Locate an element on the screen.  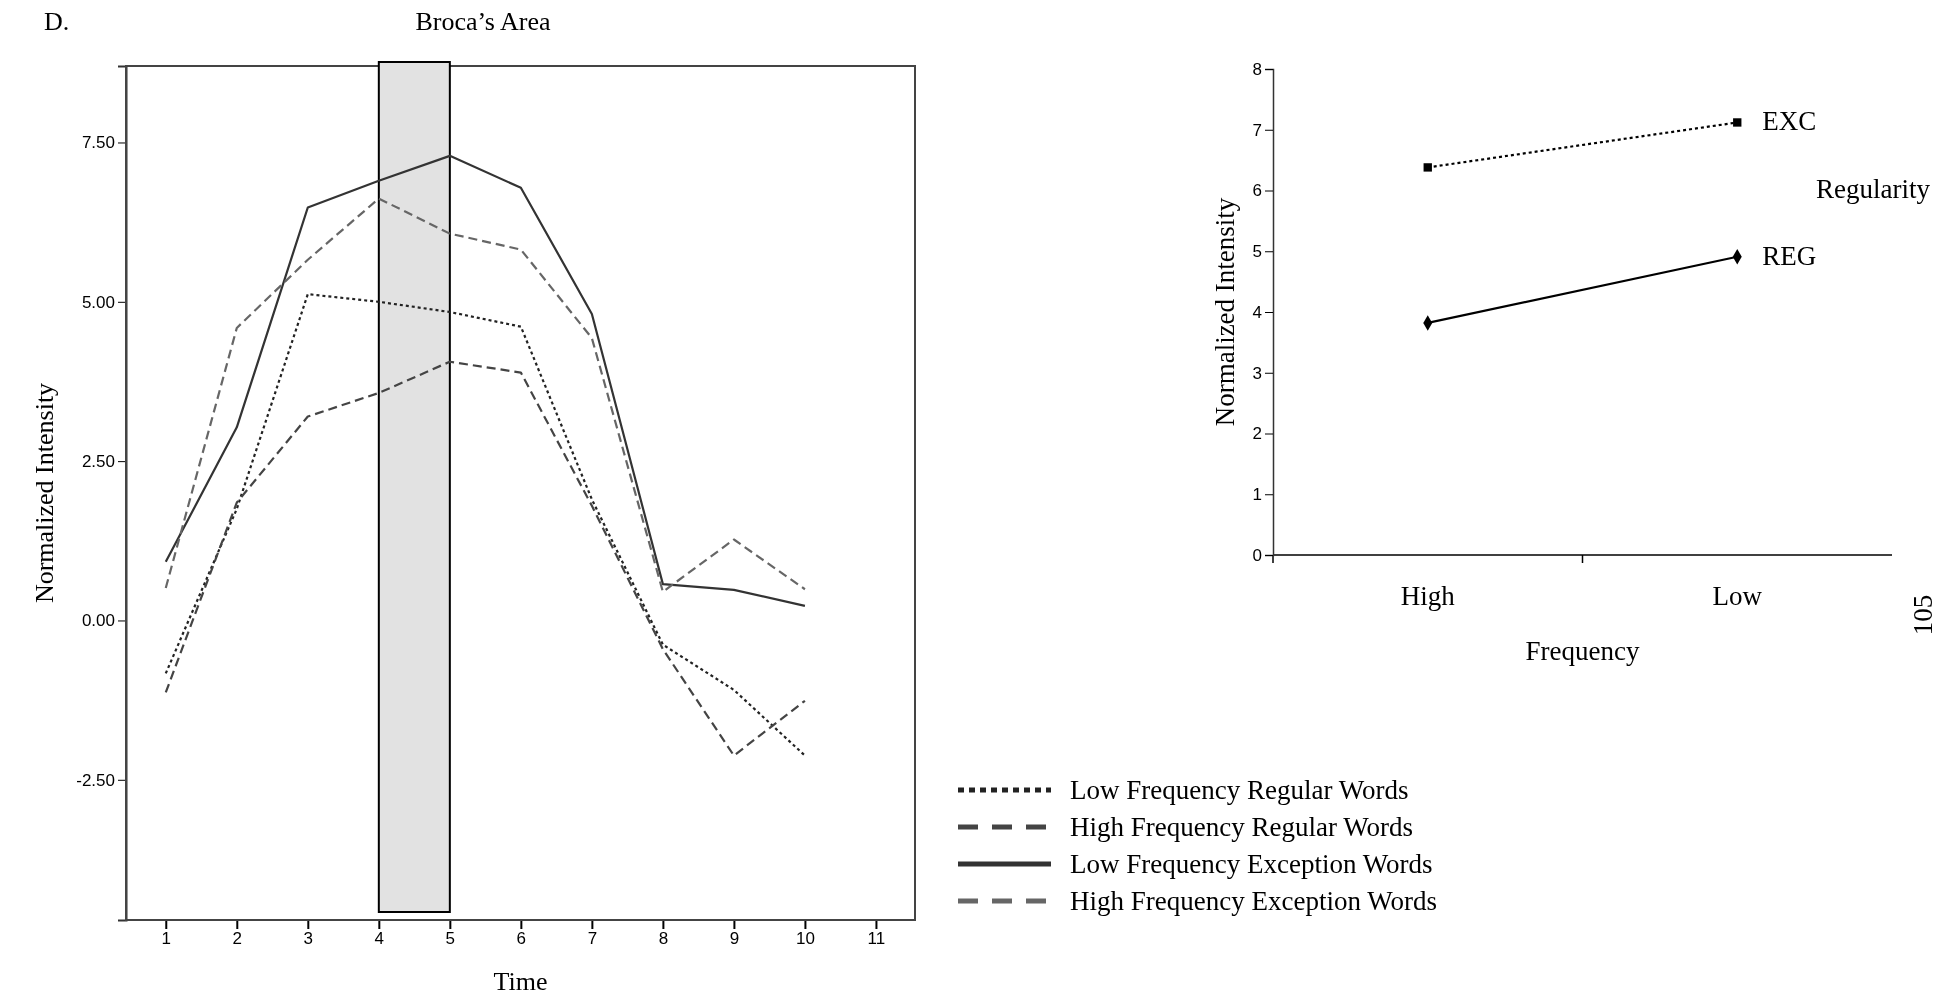
legend-label: High Frequency Regular Words is located at coordinates (1242, 827).